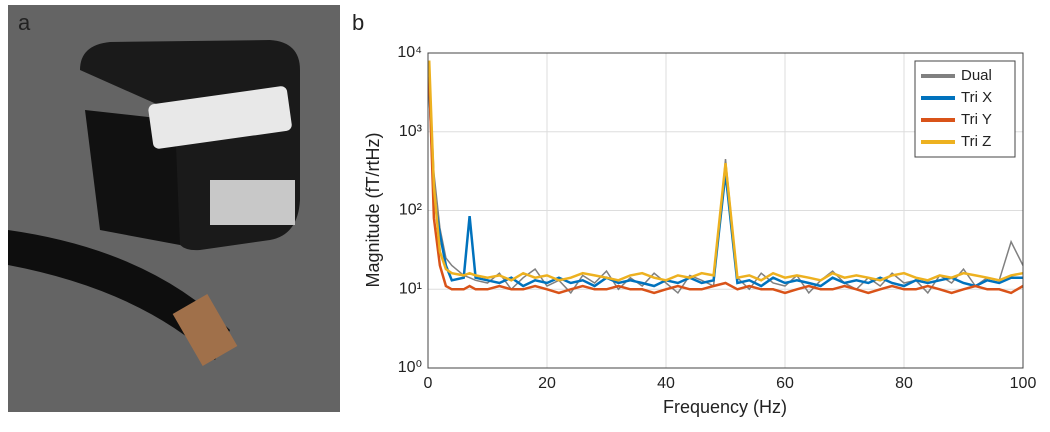 The image size is (1050, 432). Describe the element at coordinates (24, 22) in the screenshot. I see `panel-label: a` at that location.